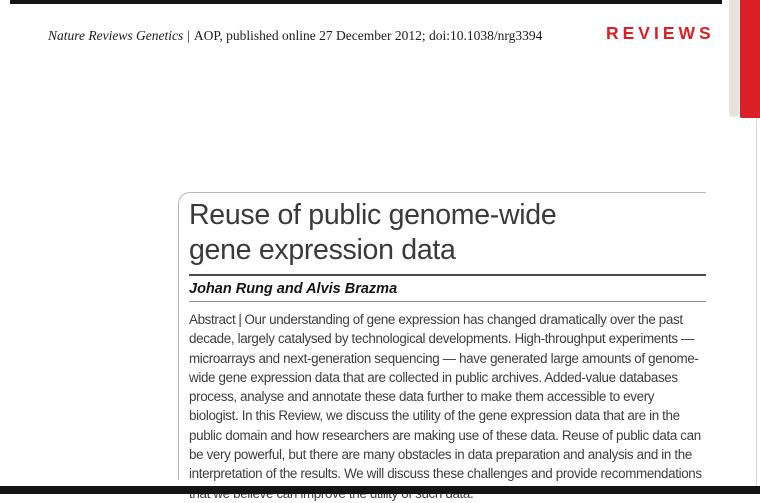 This screenshot has height=503, width=760. Describe the element at coordinates (116, 35) in the screenshot. I see `journal-name: Nature Reviews Genetics` at that location.